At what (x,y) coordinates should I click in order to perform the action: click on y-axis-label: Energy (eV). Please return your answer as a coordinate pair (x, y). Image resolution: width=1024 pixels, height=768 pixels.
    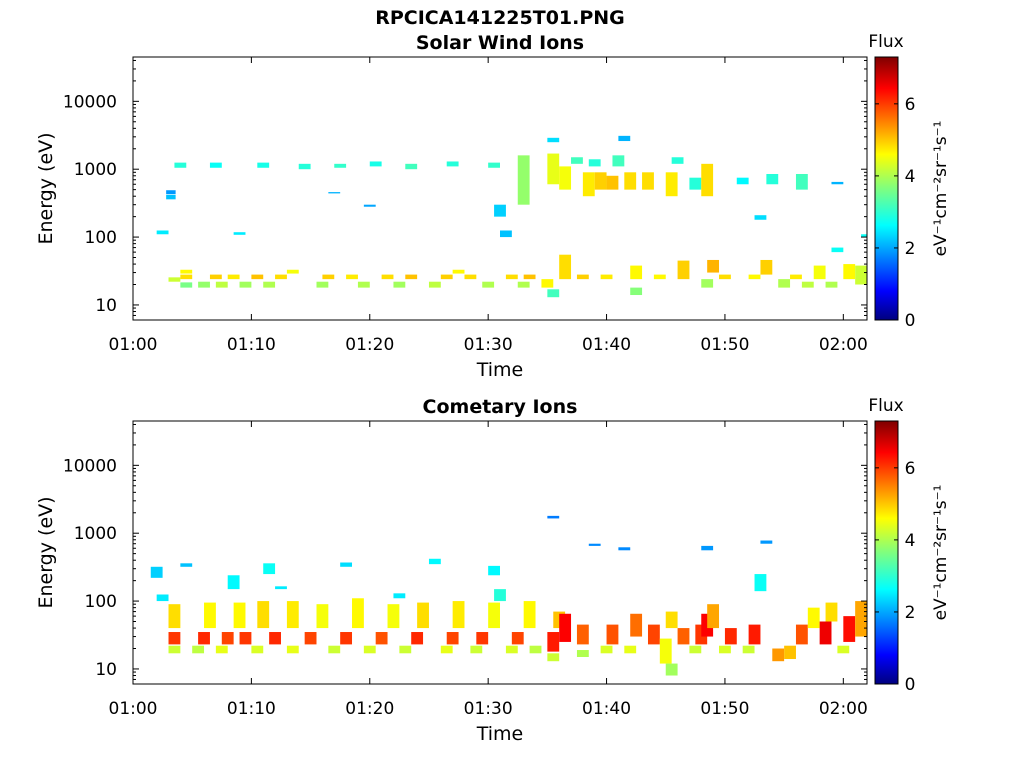
    Looking at the image, I should click on (46, 188).